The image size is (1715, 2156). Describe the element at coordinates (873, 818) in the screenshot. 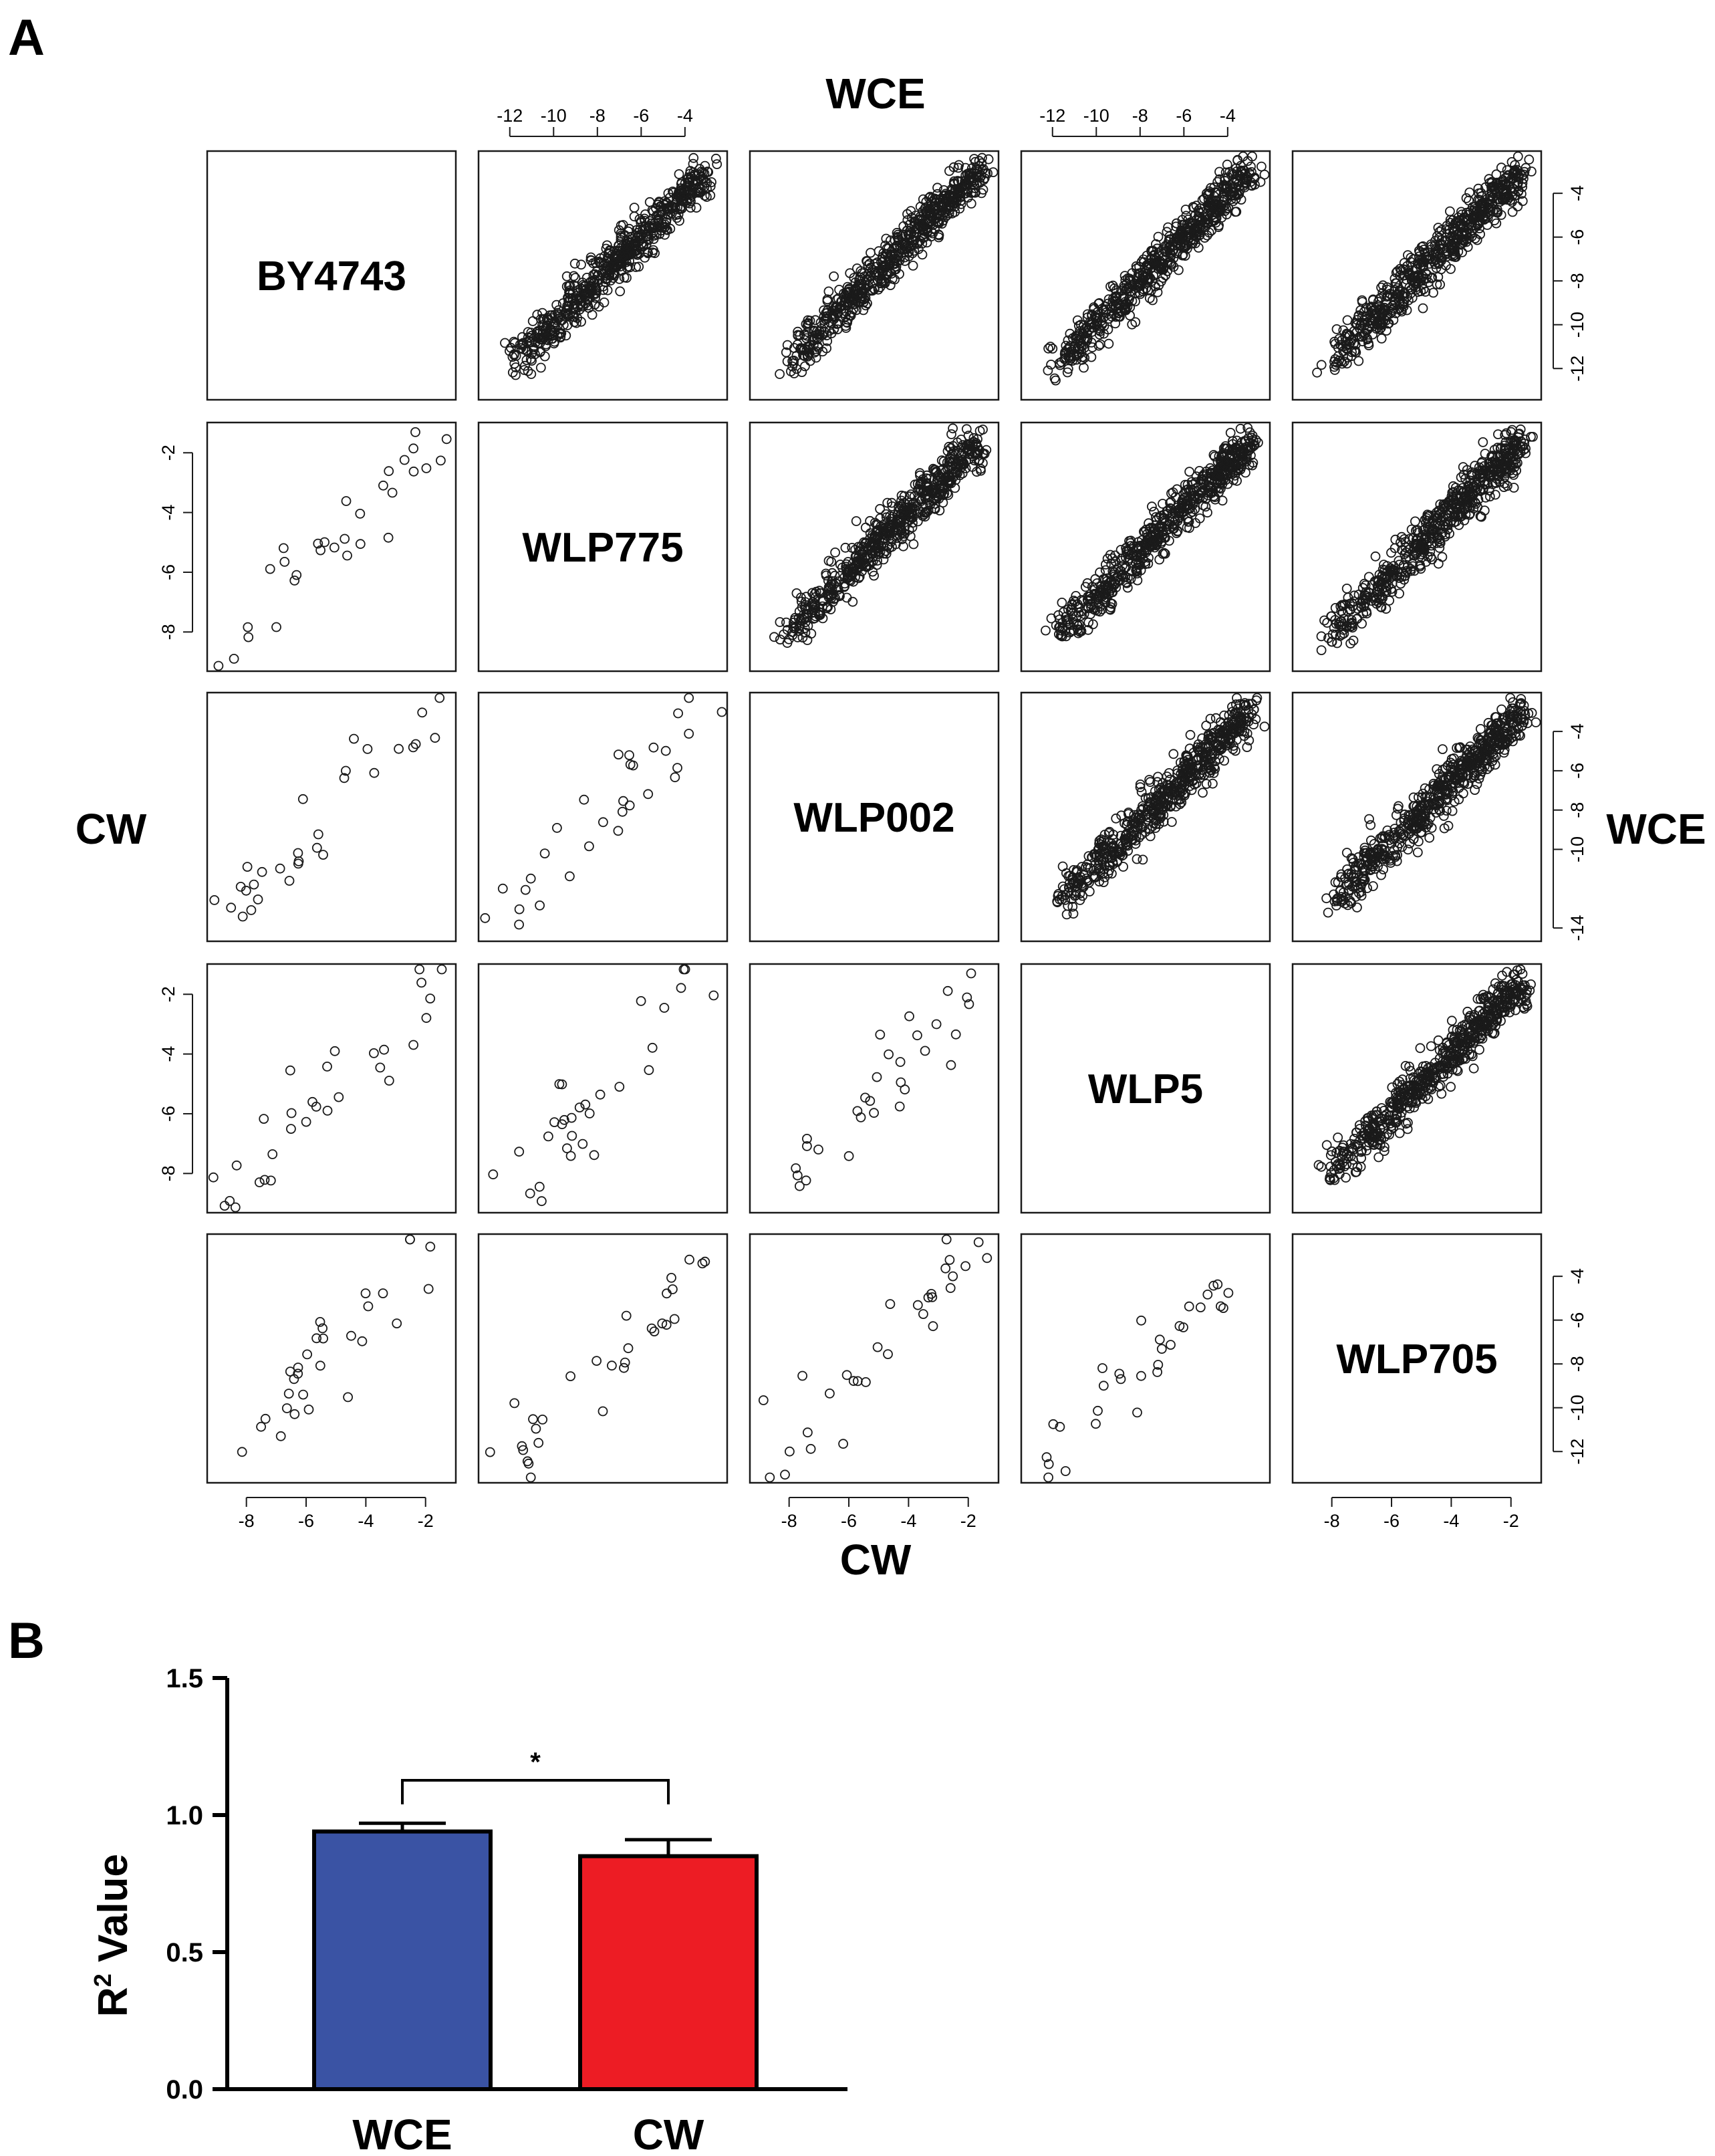

I see `strain-label: WLP002` at that location.